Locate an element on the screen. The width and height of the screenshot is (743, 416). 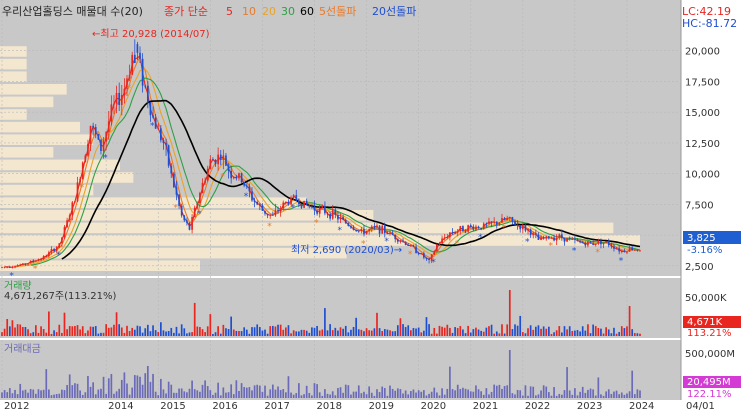
legend-ma20: 20 is located at coordinates (269, 11).